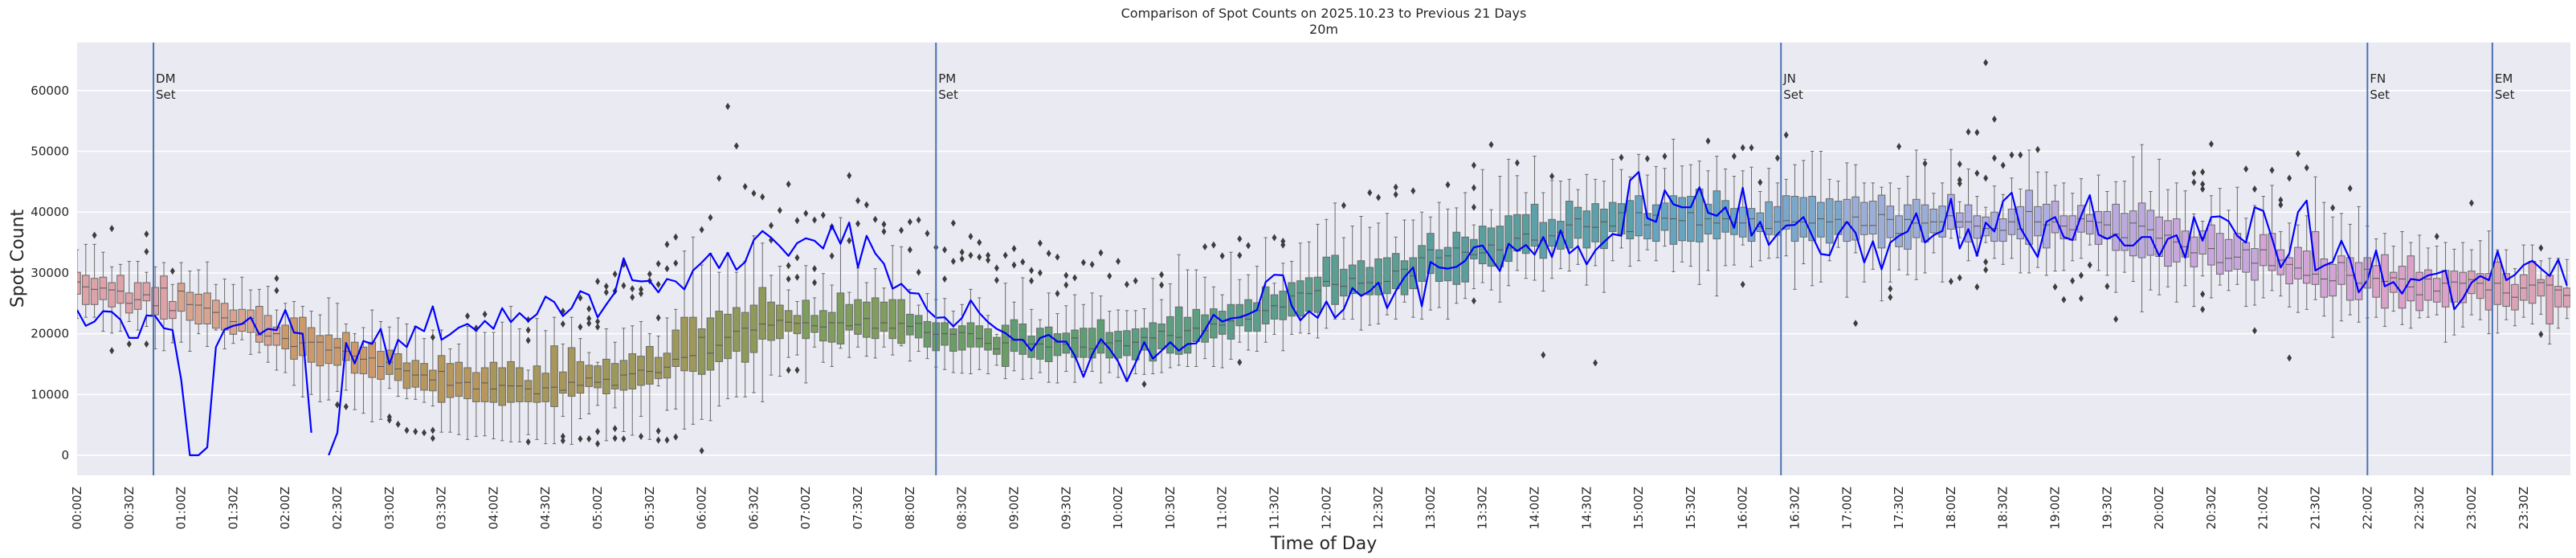 This screenshot has height=558, width=2576. What do you see at coordinates (1483, 508) in the screenshot?
I see `x-tick-label: 13:30Z` at bounding box center [1483, 508].